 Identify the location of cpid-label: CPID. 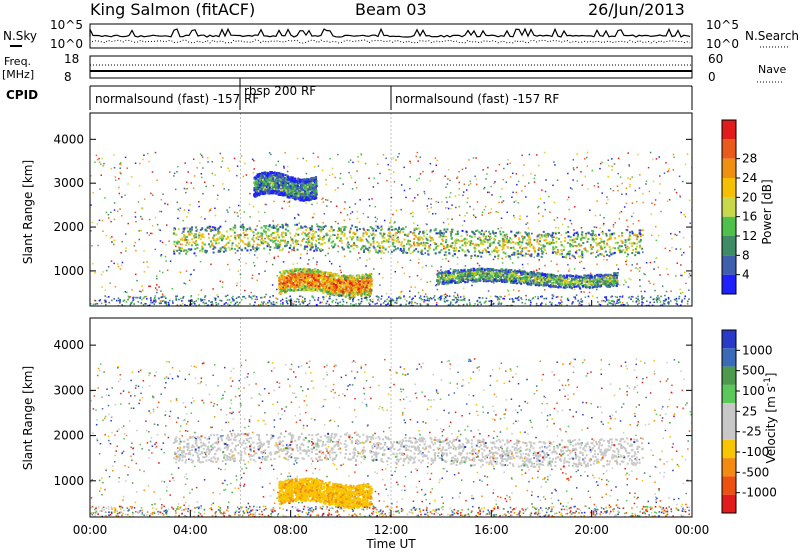
(22, 95).